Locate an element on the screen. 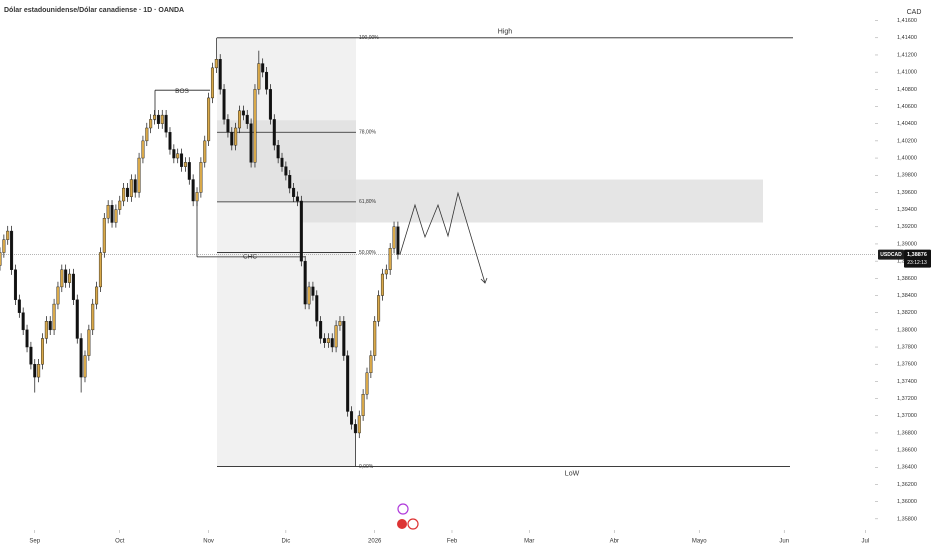 The image size is (932, 550). currency: CAD is located at coordinates (914, 12).